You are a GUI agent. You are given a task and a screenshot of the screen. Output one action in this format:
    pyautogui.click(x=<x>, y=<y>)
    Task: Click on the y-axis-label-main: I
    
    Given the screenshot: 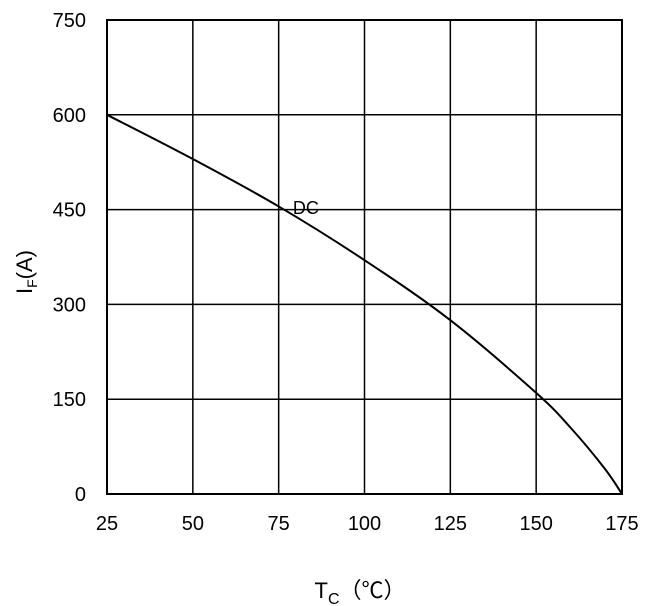 What is the action you would take?
    pyautogui.click(x=24, y=291)
    